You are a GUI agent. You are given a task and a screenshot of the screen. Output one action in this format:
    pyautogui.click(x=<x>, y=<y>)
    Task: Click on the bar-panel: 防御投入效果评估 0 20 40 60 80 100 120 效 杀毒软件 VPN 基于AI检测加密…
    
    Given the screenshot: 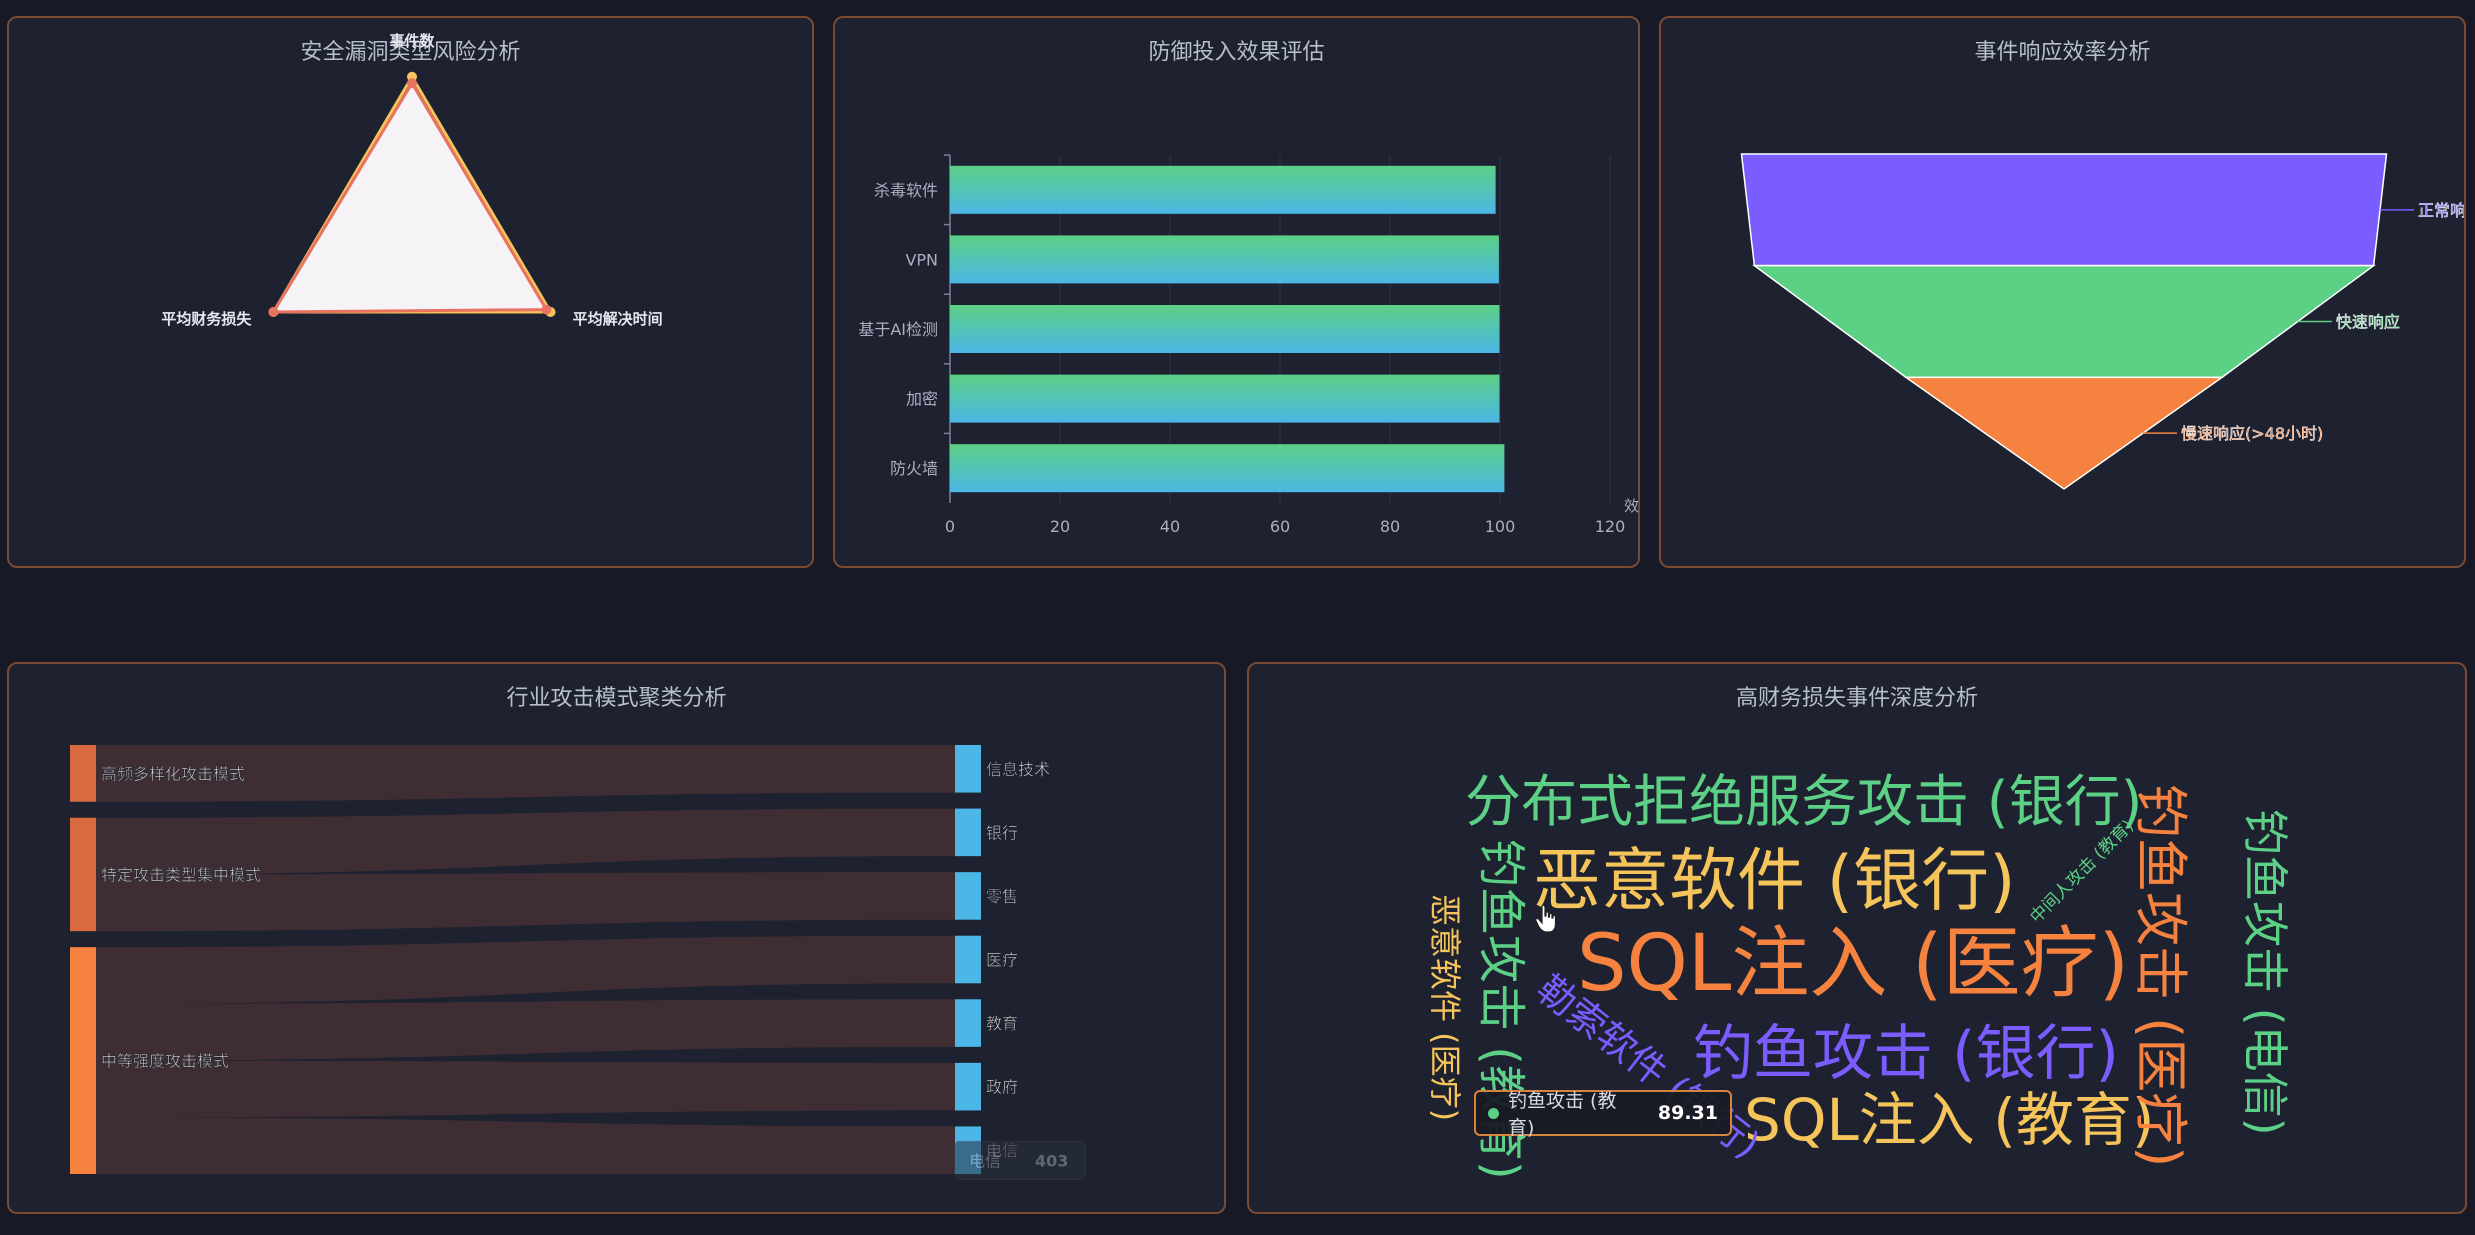 What is the action you would take?
    pyautogui.click(x=1236, y=292)
    